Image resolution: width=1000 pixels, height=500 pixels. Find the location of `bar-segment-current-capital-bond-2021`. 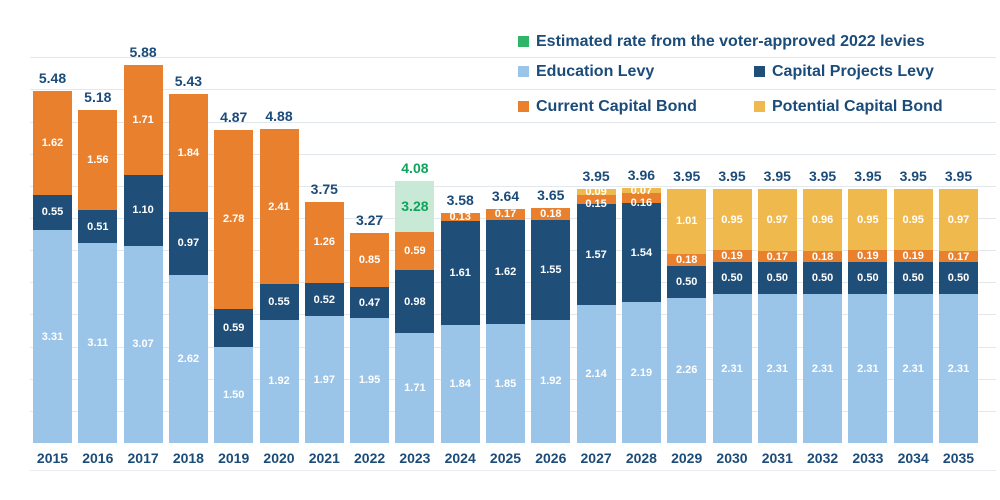

bar-segment-current-capital-bond-2021 is located at coordinates (324, 242).